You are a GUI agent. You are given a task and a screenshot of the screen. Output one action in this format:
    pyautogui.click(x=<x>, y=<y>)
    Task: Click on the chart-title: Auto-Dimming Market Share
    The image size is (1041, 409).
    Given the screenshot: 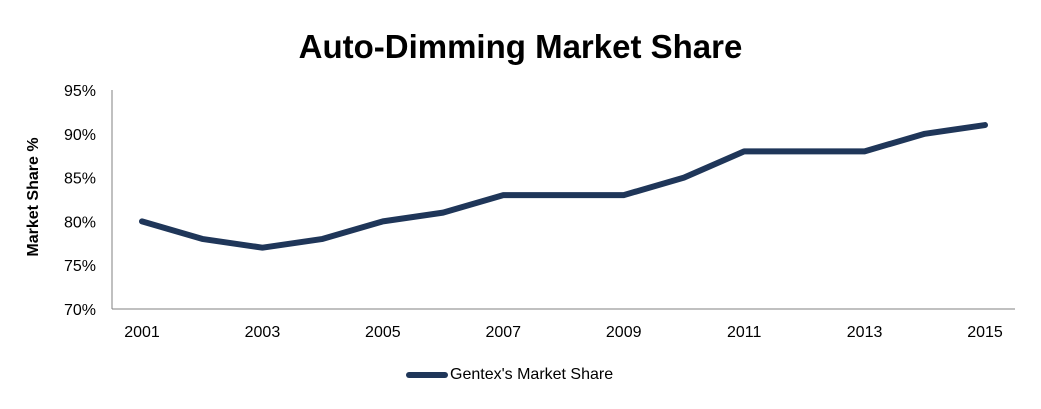 What is the action you would take?
    pyautogui.click(x=520, y=46)
    